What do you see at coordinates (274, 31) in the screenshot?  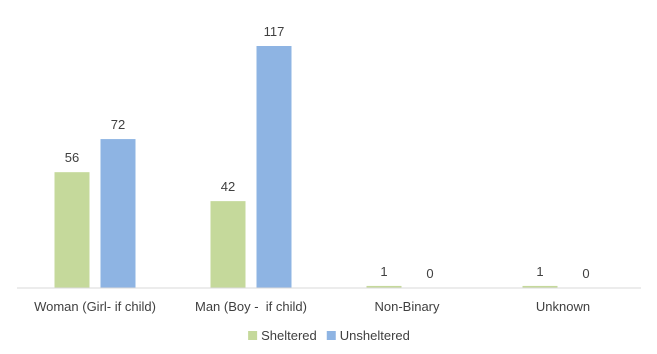 I see `data-label-unsheltered-1: 117` at bounding box center [274, 31].